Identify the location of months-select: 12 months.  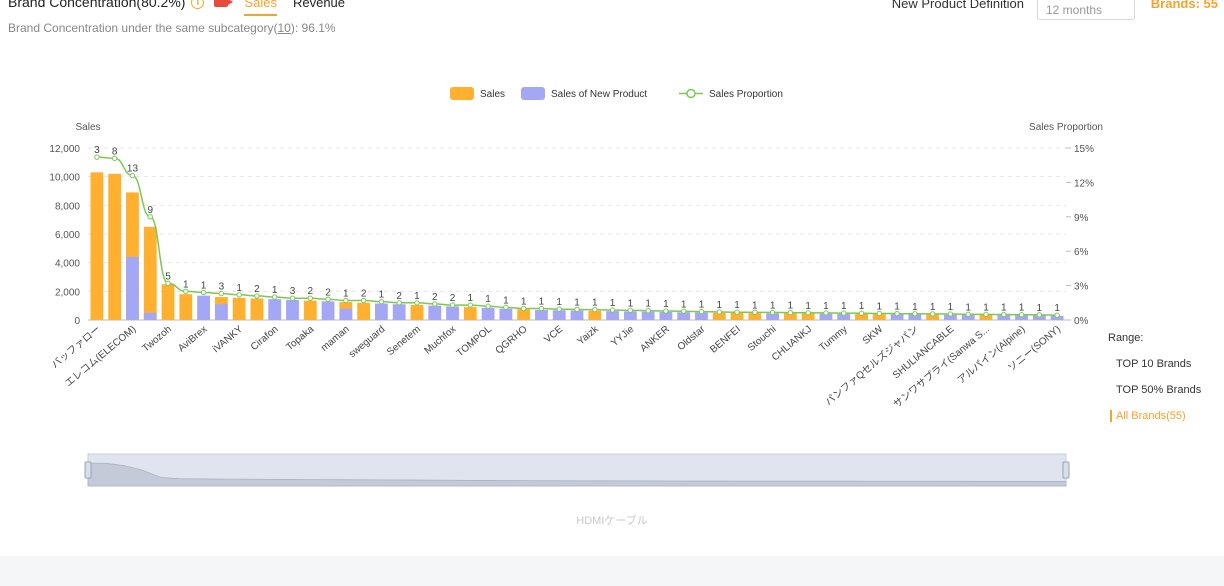
(1086, 10).